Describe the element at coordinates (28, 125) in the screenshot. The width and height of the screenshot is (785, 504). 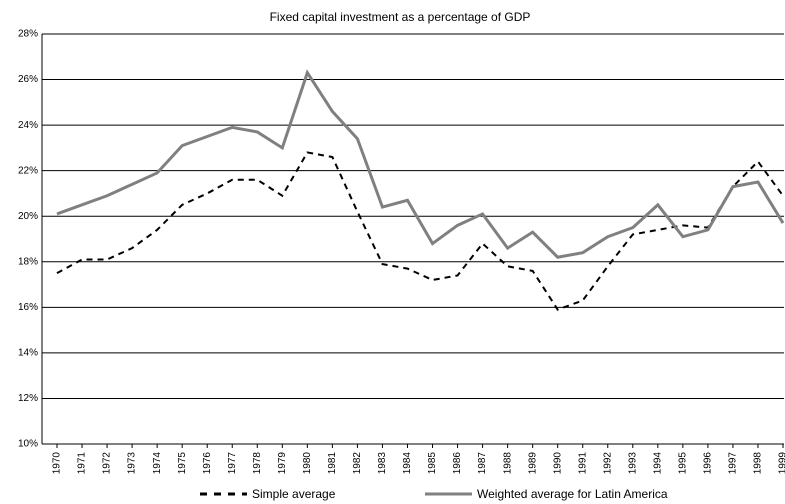
I see `y-tick-label: 24%` at that location.